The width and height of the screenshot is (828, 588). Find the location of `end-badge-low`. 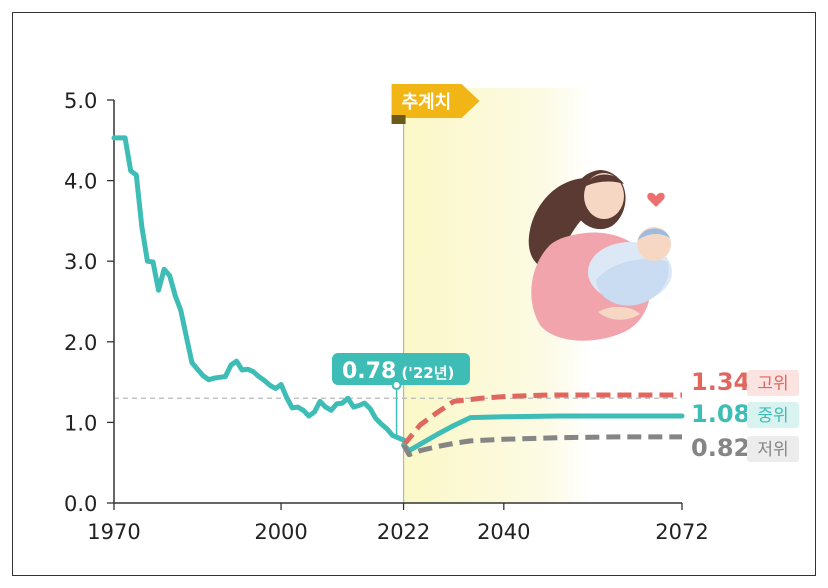

end-badge-low is located at coordinates (773, 449).